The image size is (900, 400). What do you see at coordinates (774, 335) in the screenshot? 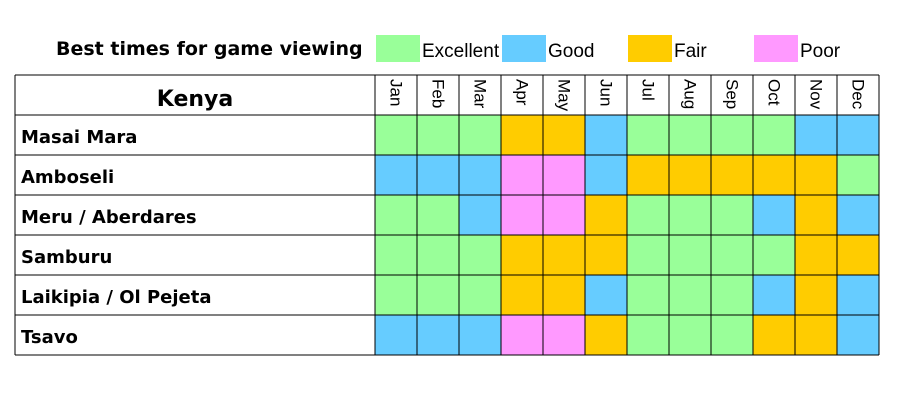
I see `cell-tsavo-oct` at bounding box center [774, 335].